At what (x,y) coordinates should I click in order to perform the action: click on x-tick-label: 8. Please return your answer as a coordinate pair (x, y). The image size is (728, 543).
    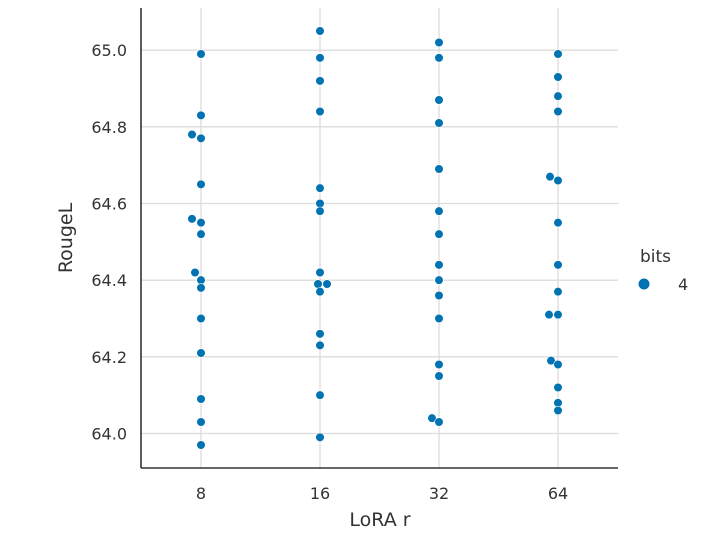
    Looking at the image, I should click on (201, 493).